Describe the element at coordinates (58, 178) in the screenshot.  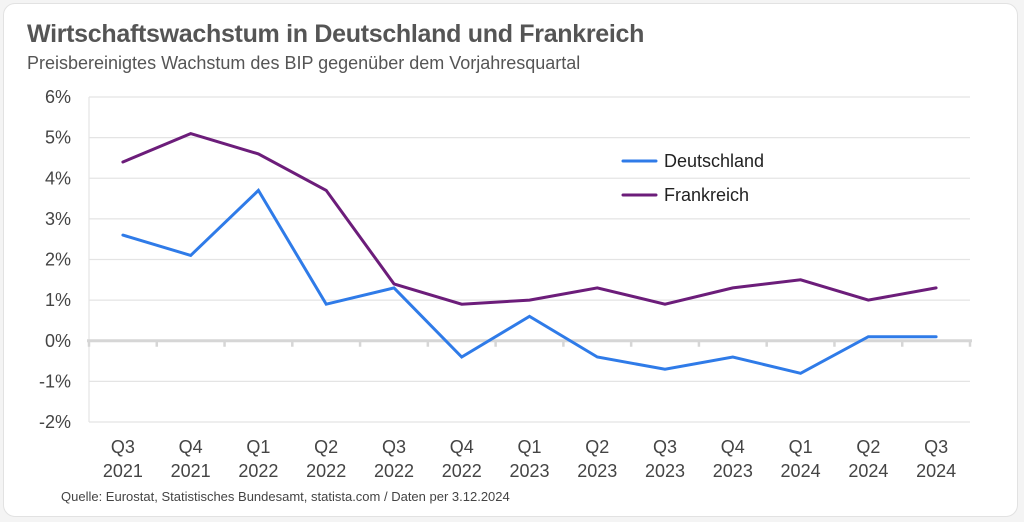
I see `y-tick-label: 4%` at that location.